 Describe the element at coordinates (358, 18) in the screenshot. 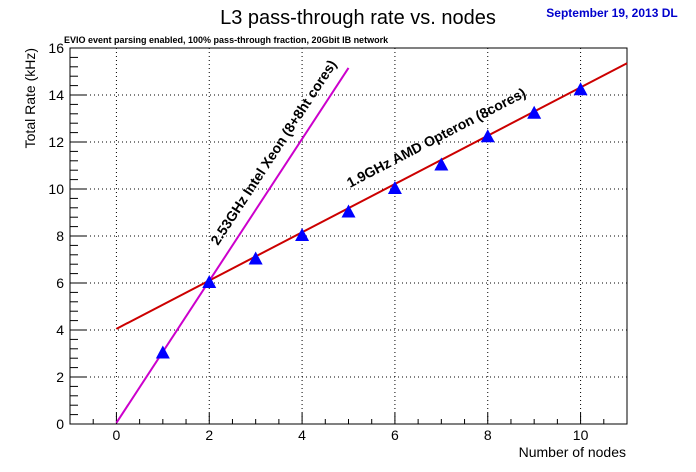

I see `chart-title: L3 pass-through rate vs. nodes` at that location.